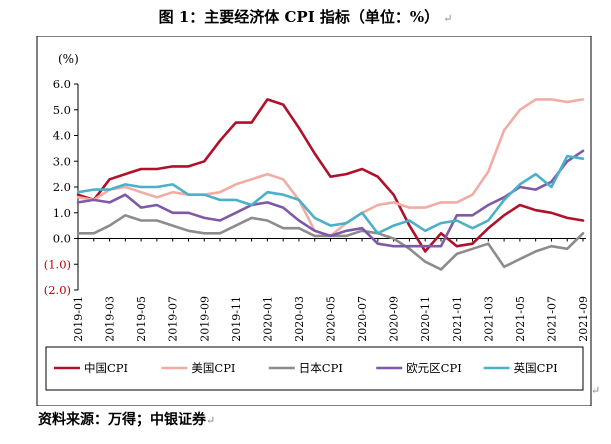  What do you see at coordinates (321, 368) in the screenshot?
I see `legend-label: 日本CPI` at bounding box center [321, 368].